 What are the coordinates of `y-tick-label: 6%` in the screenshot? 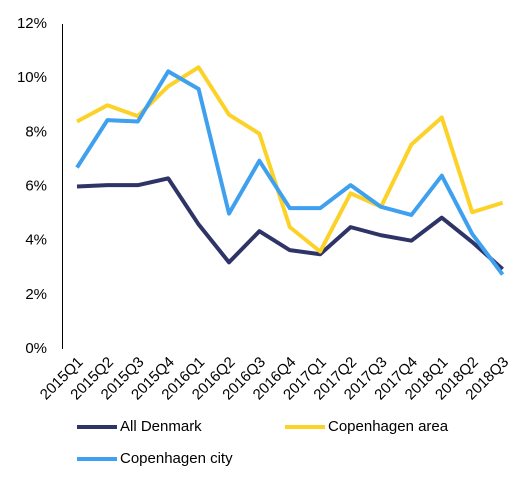 It's located at (36, 185).